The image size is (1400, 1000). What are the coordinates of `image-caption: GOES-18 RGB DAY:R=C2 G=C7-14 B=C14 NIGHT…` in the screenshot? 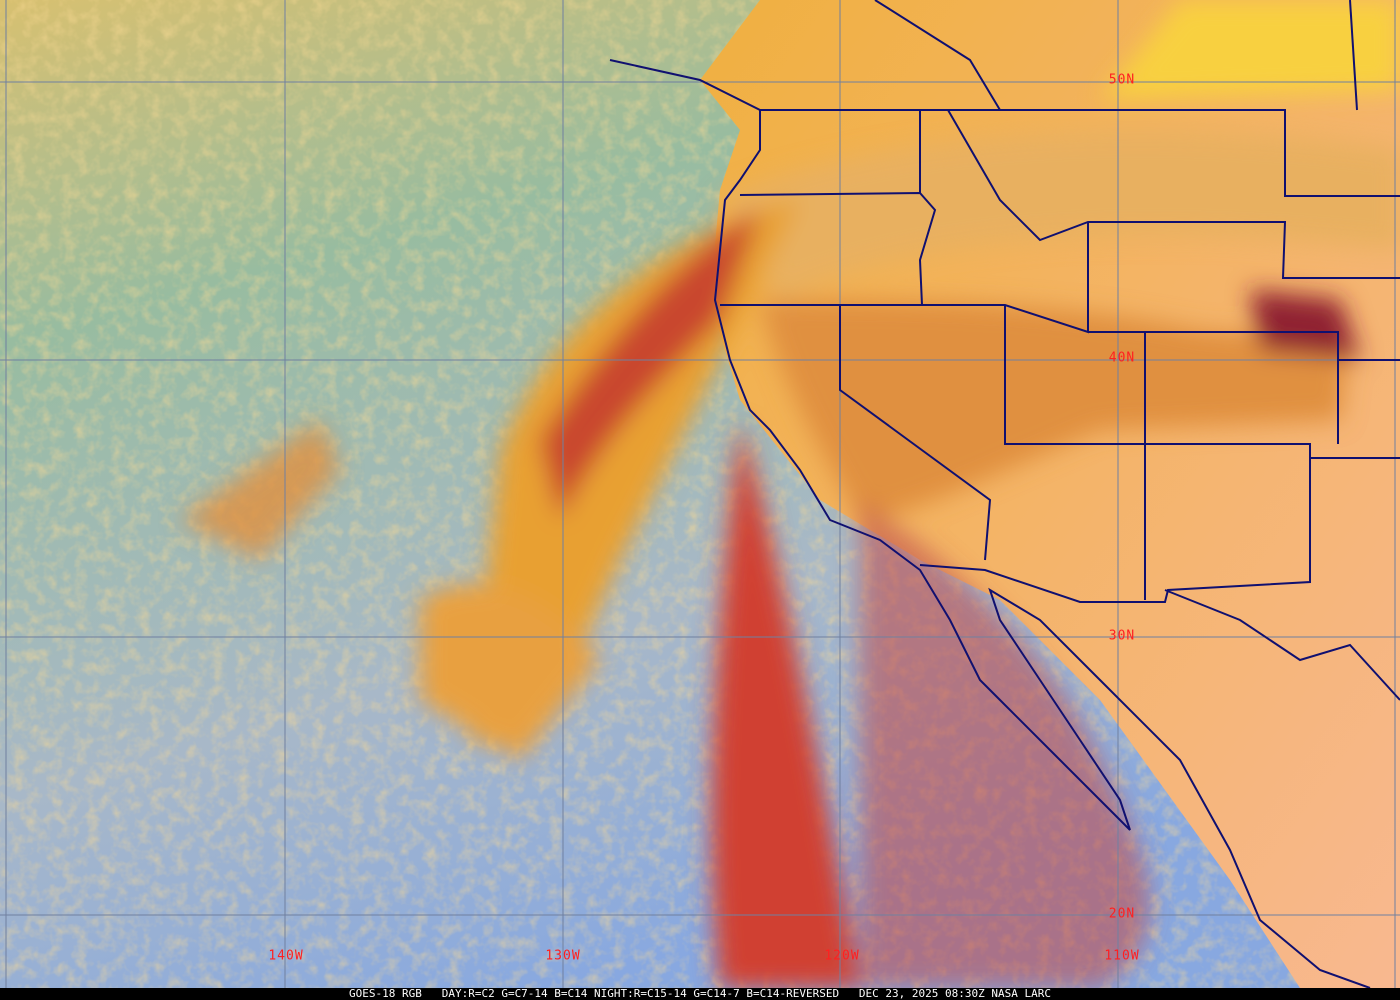 It's located at (700, 994).